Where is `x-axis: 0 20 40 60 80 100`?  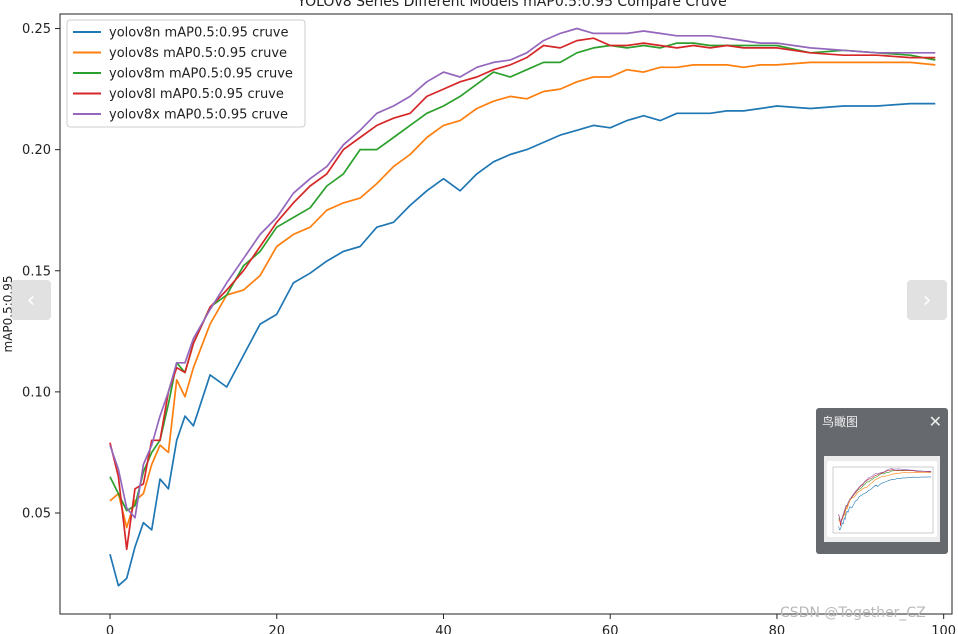
x-axis: 0 20 40 60 80 100 is located at coordinates (531, 624).